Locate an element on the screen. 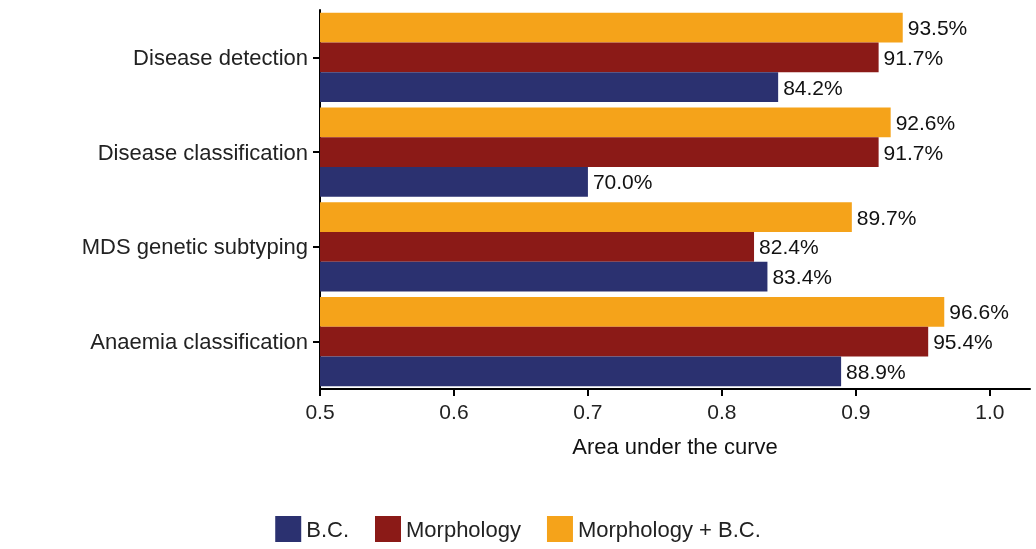  data-label: 92.6% is located at coordinates (925, 122).